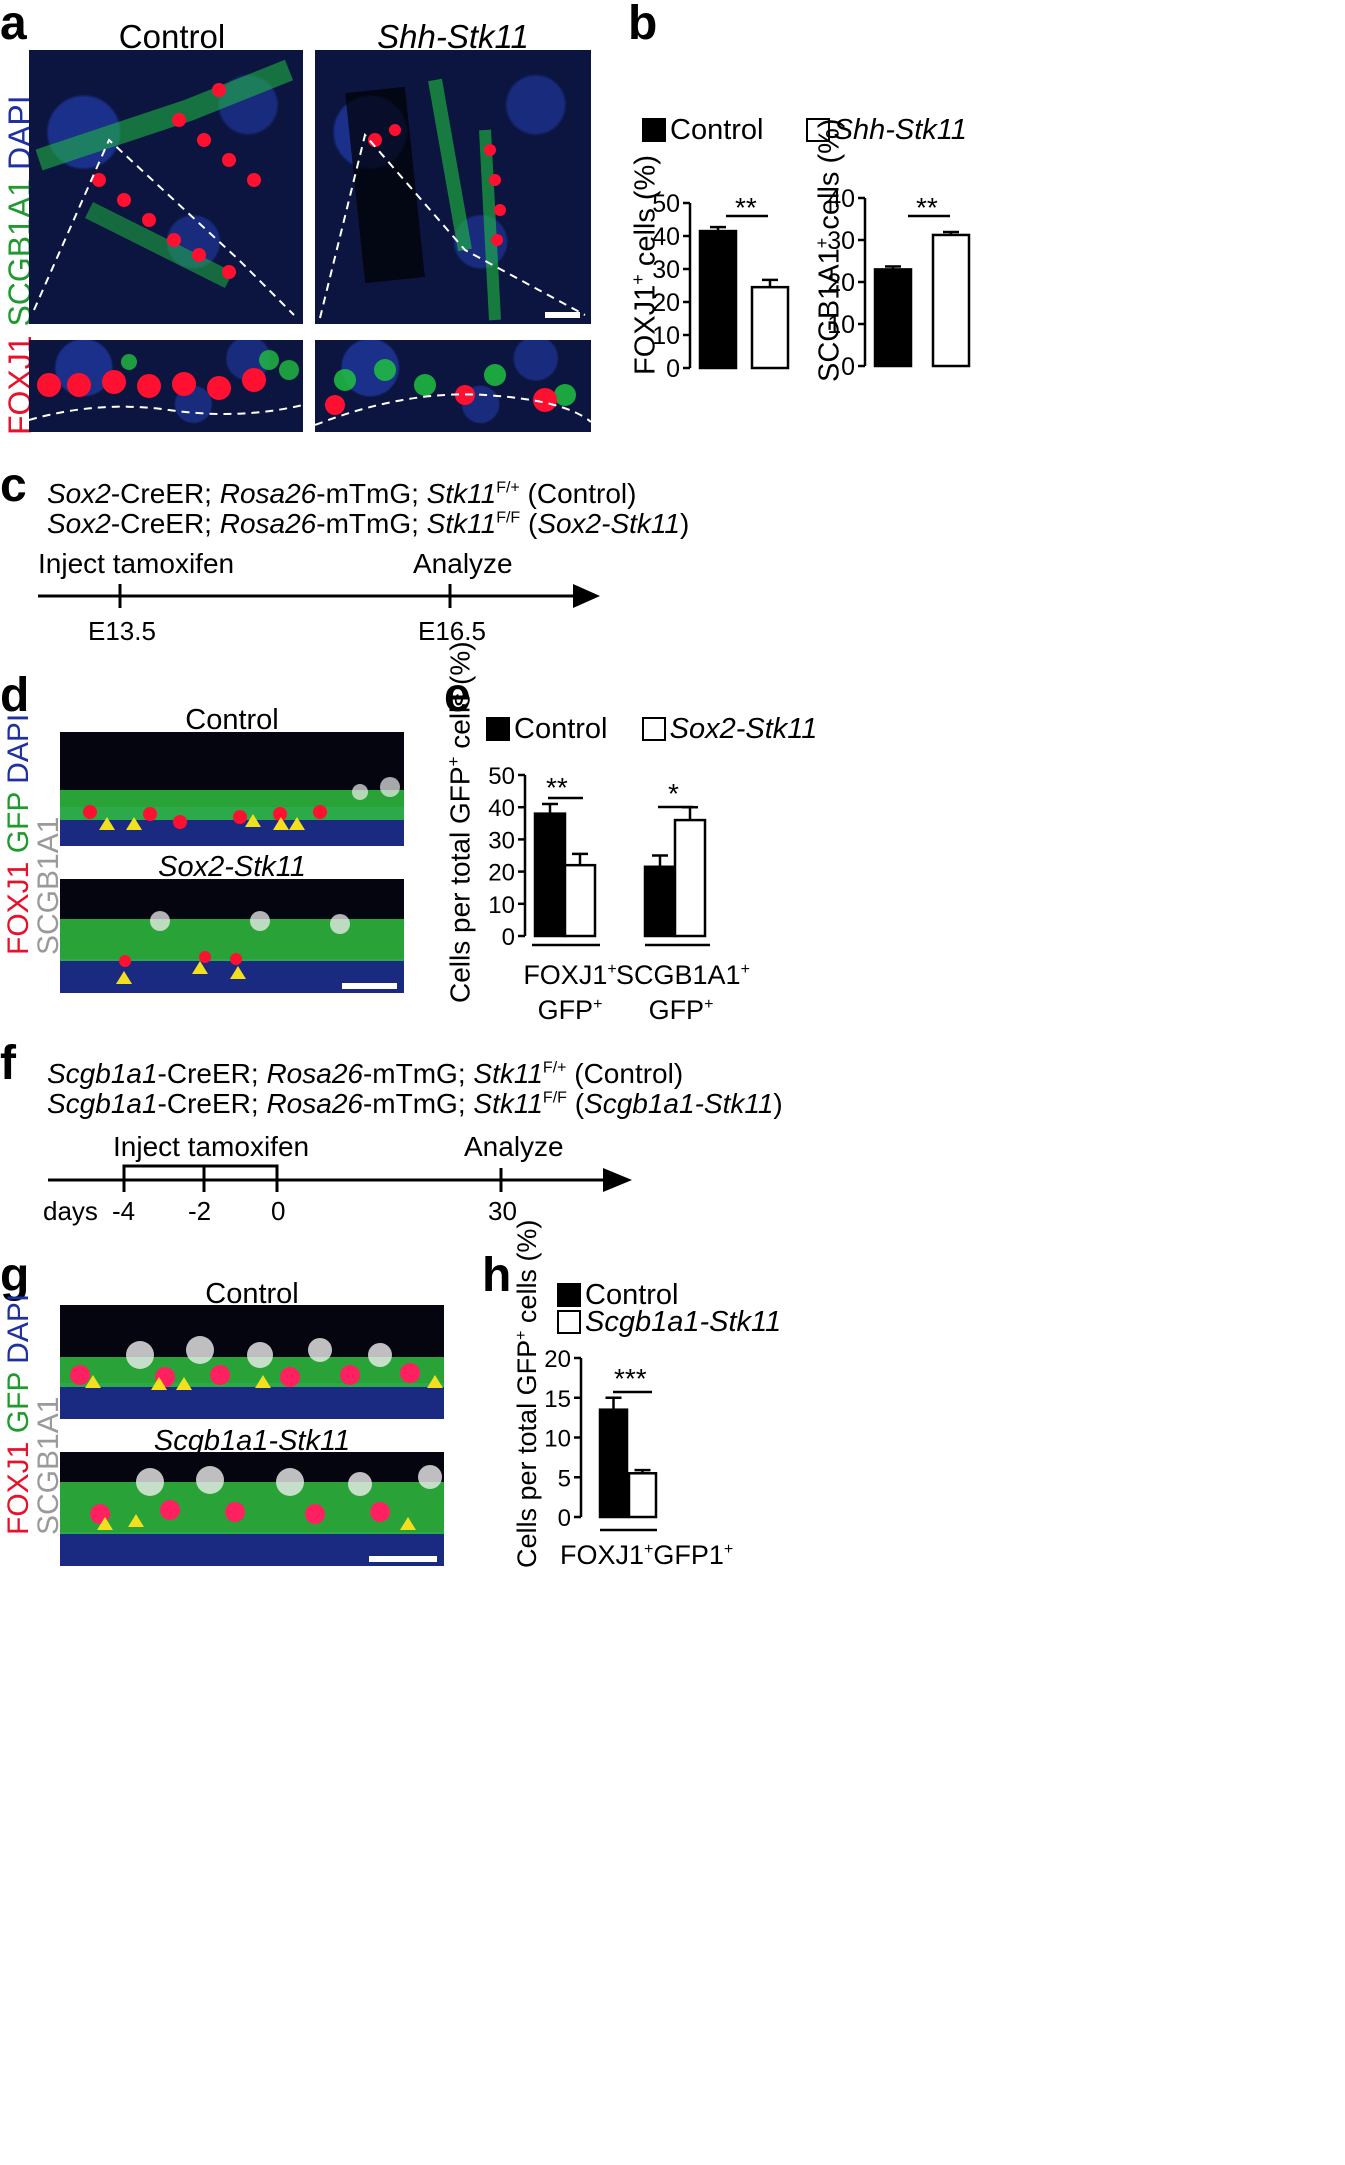 The width and height of the screenshot is (1345, 2165). I want to click on panel-label-f: f, so click(8, 1063).